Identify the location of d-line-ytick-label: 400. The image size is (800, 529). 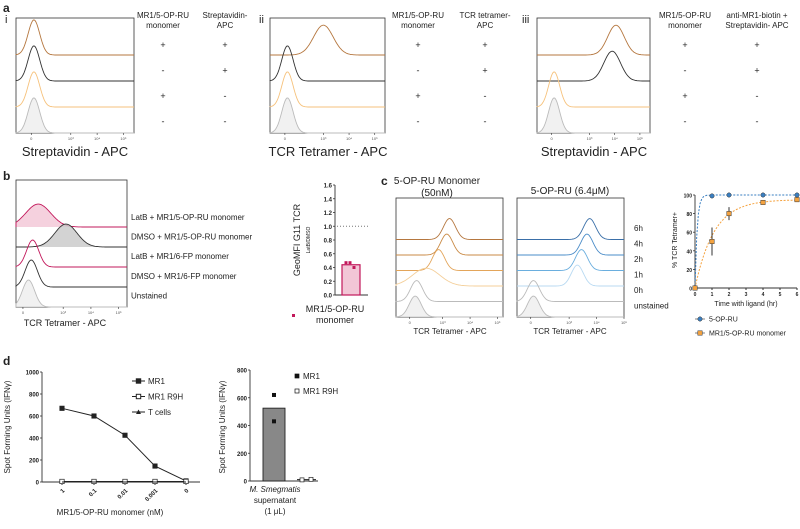
(34, 440).